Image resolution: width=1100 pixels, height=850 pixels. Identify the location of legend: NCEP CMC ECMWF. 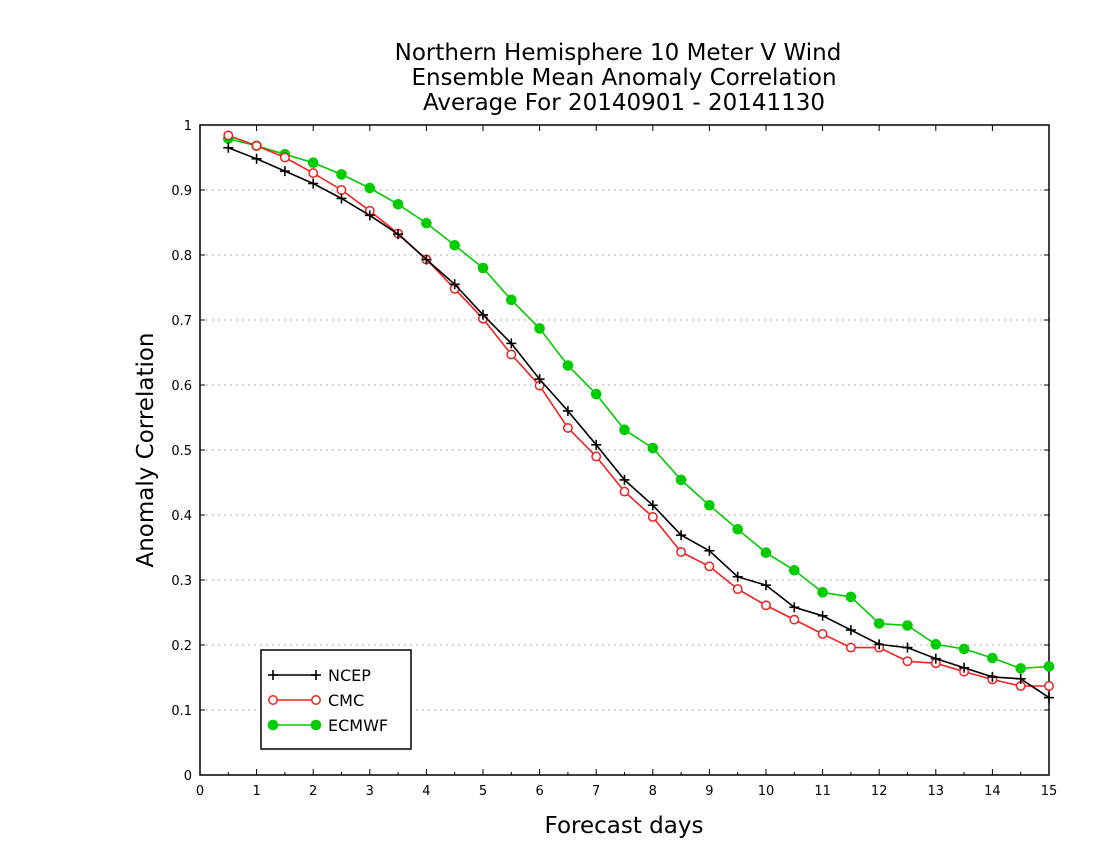
(336, 699).